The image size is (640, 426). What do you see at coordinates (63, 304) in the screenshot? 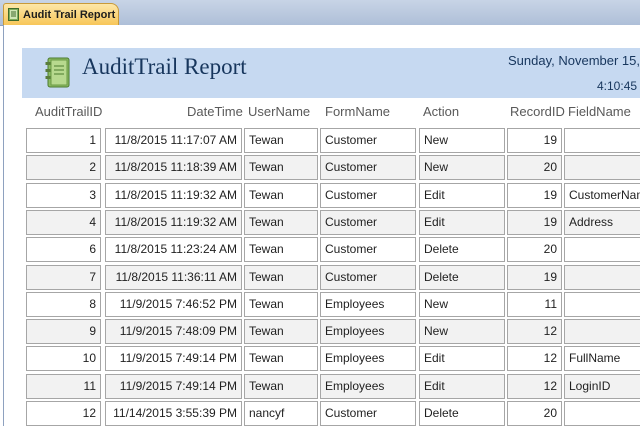
I see `cell-audittrailid: 8` at bounding box center [63, 304].